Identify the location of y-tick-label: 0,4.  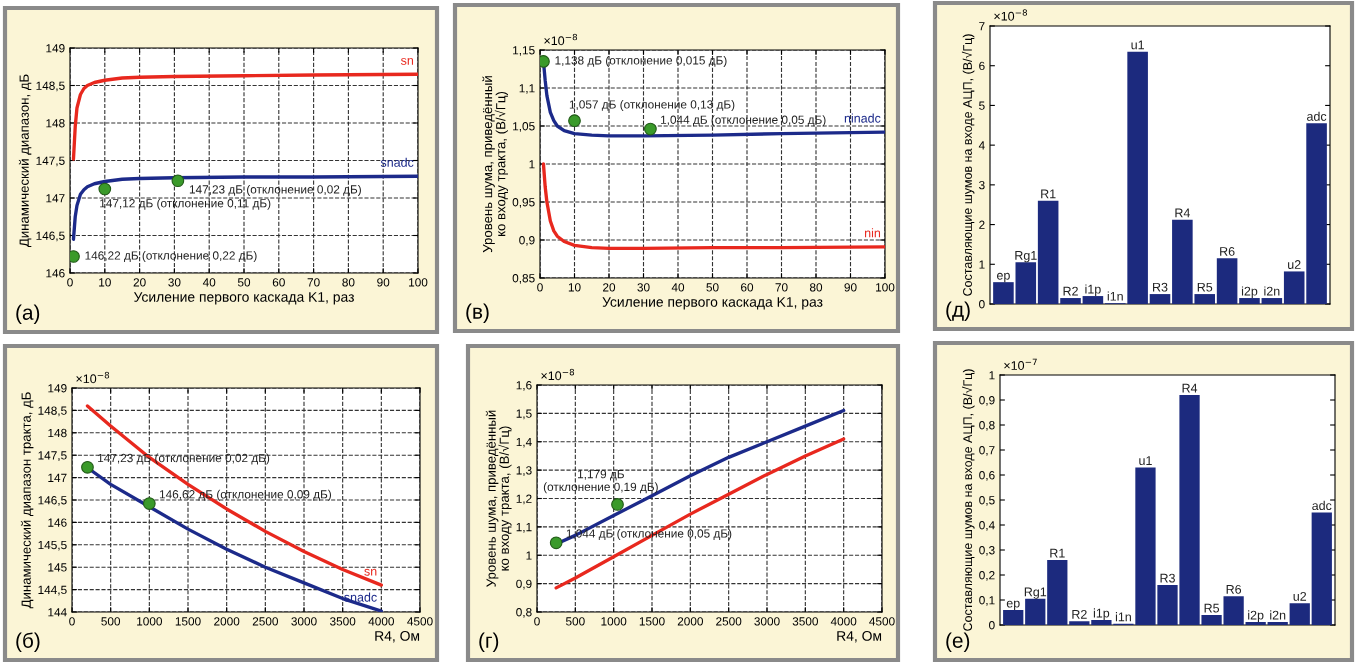
(987, 526).